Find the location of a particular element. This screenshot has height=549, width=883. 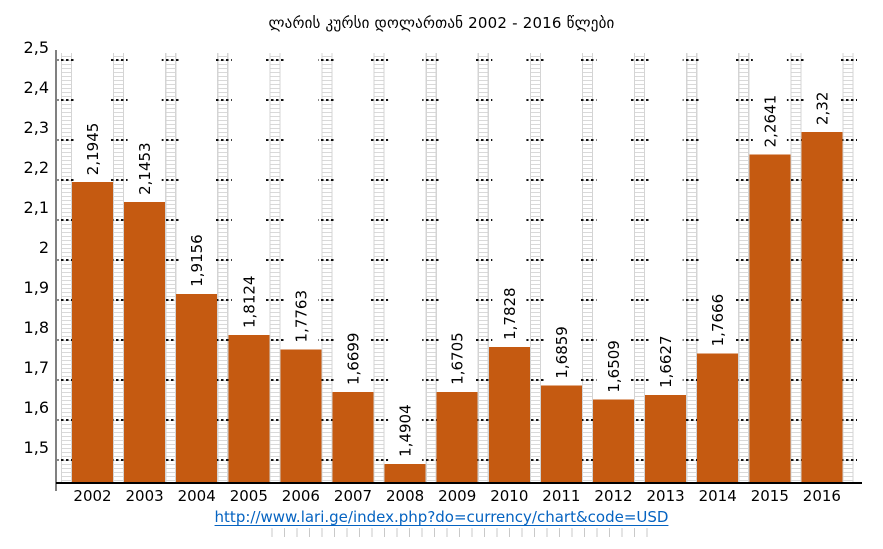

x-tick-label: 2002 is located at coordinates (92, 496).